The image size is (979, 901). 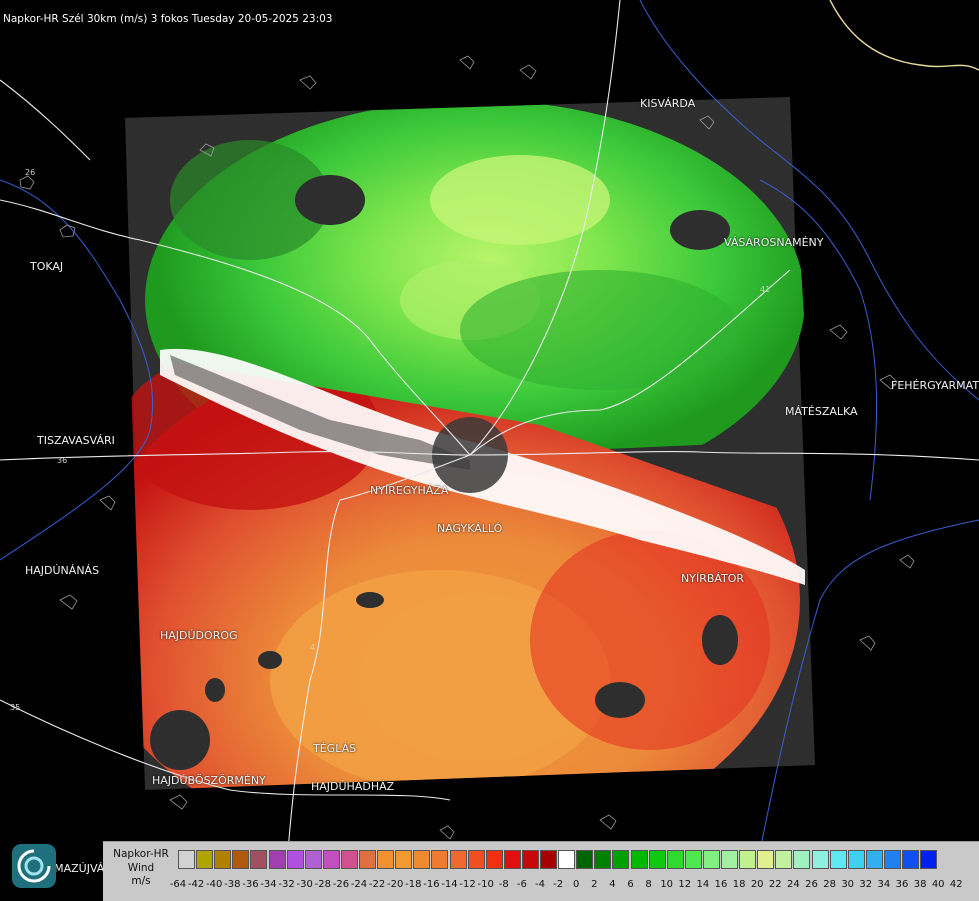 What do you see at coordinates (668, 103) in the screenshot?
I see `city-label: KISVÁRDA` at bounding box center [668, 103].